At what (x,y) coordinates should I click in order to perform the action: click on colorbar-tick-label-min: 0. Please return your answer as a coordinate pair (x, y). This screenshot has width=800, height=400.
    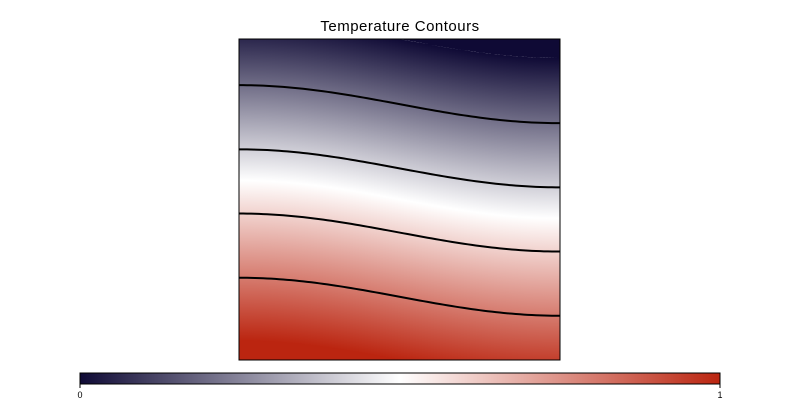
    Looking at the image, I should click on (80, 395).